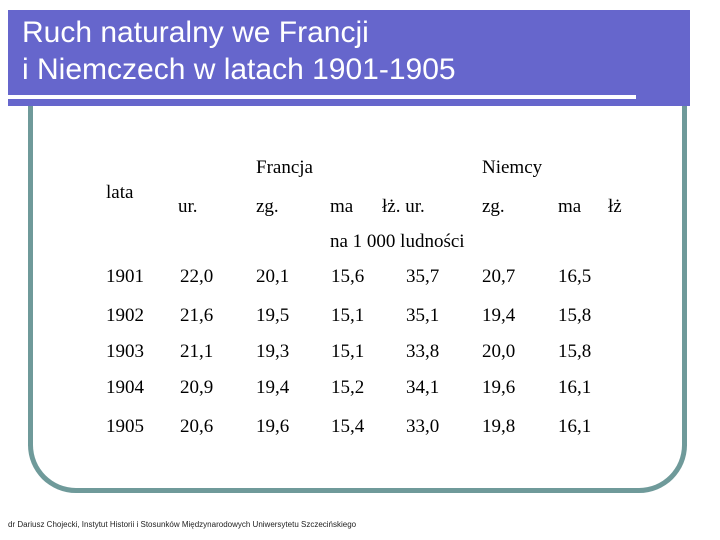 The width and height of the screenshot is (720, 540). What do you see at coordinates (499, 276) in the screenshot?
I see `table-cell: 20,7` at bounding box center [499, 276].